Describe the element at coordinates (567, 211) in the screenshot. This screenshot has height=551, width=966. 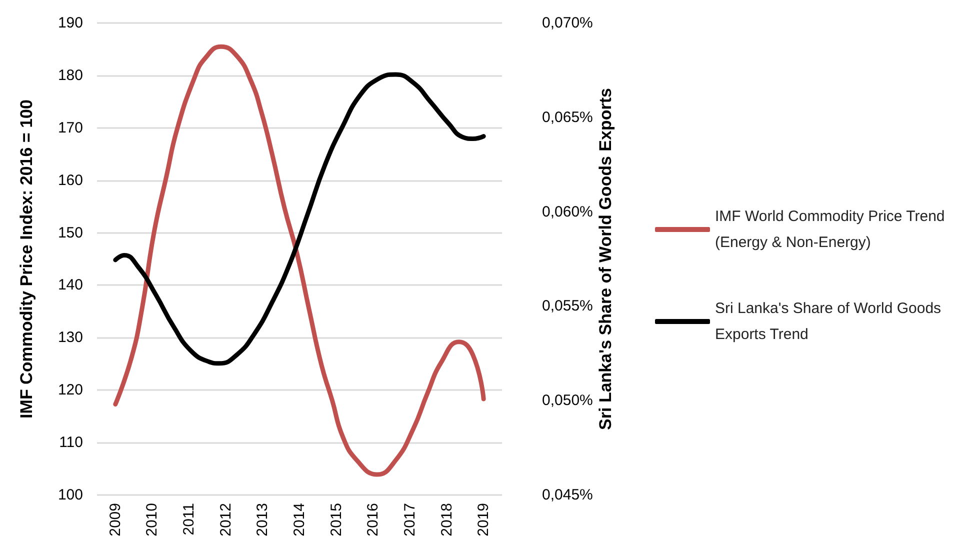
I see `y2-tick-label: 0,060%` at that location.